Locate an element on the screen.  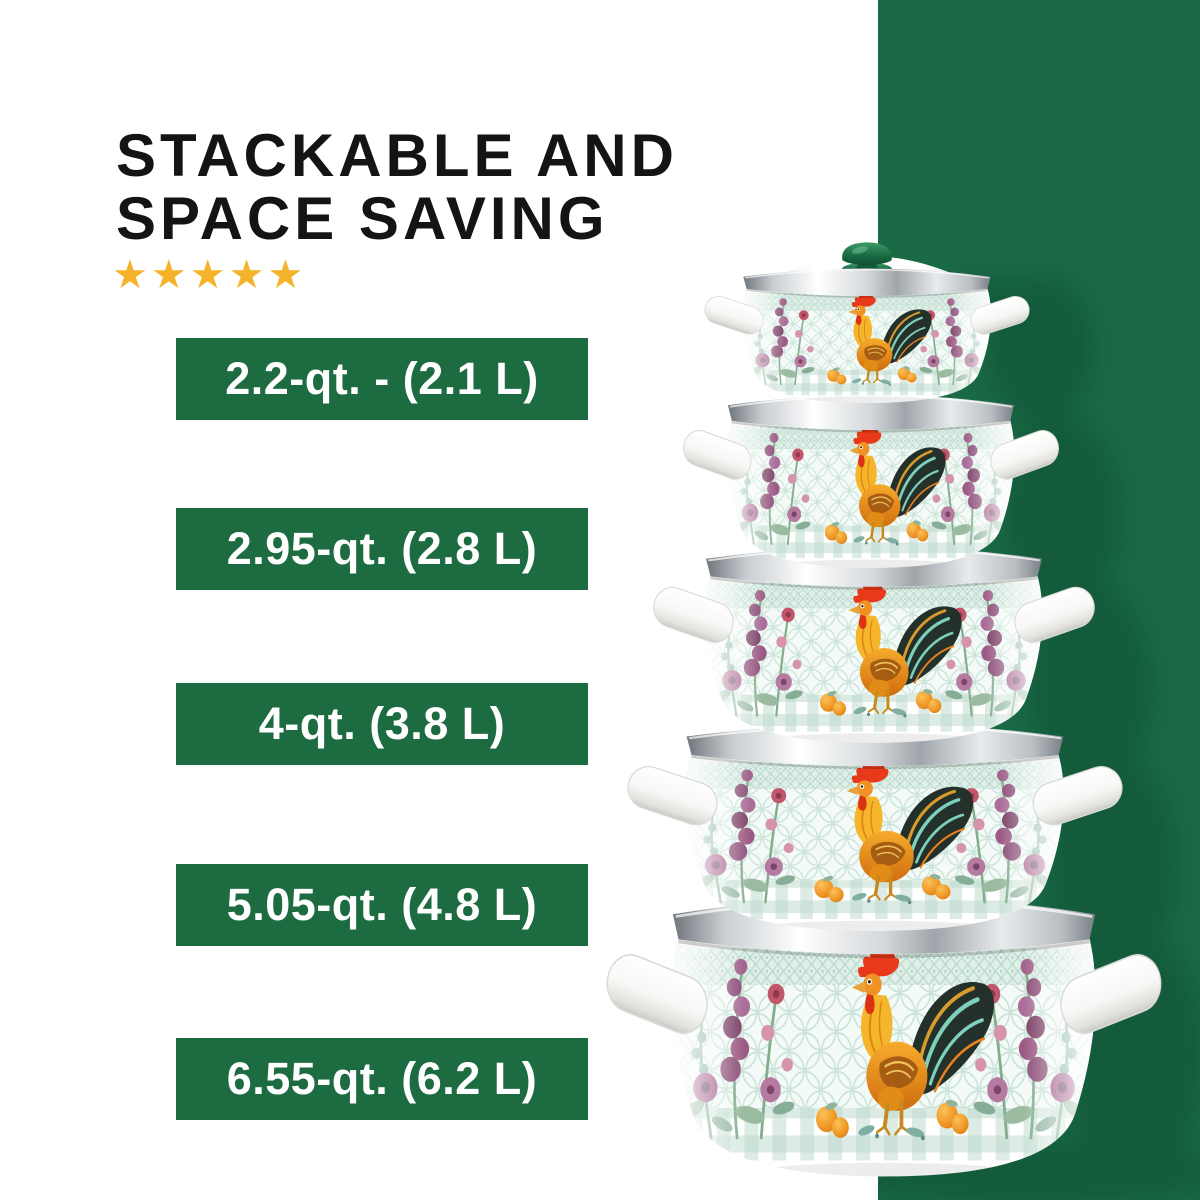
capacity-text: 2.2-qt. - (2.1 L) is located at coordinates (382, 378).